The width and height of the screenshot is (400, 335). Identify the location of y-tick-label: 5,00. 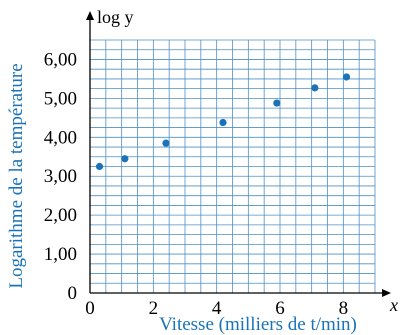
(60, 98).